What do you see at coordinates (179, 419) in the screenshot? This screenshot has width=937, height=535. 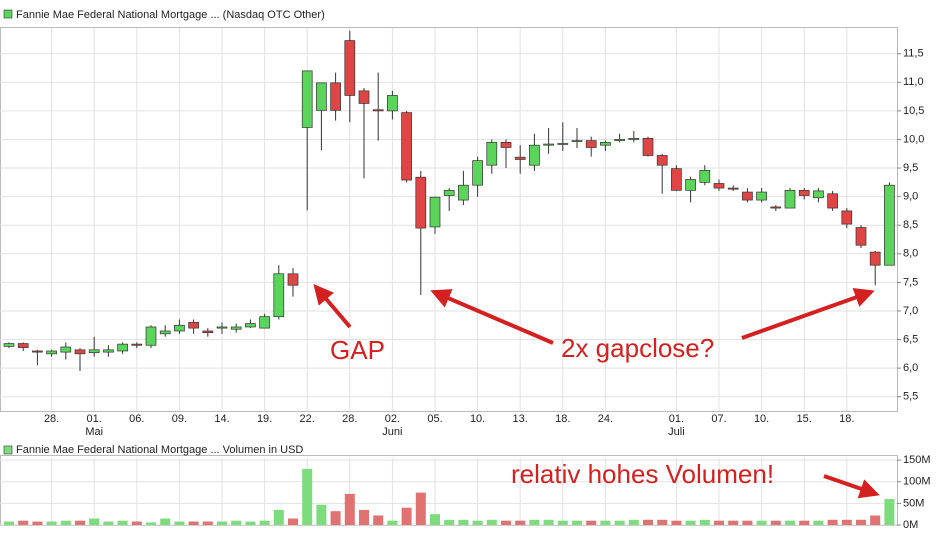 I see `x-tick-label: 09.` at bounding box center [179, 419].